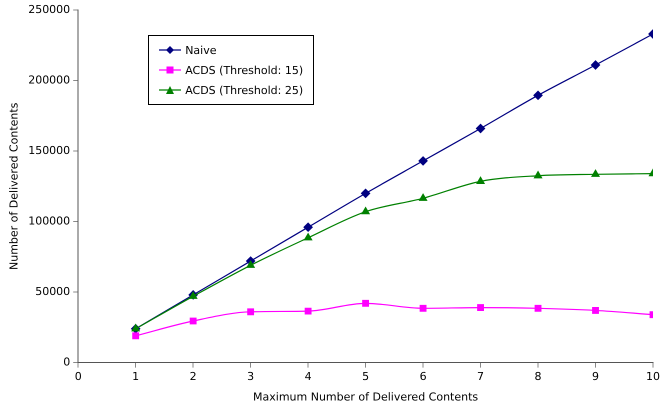  I want to click on y-tick-label: 50000, so click(52, 291).